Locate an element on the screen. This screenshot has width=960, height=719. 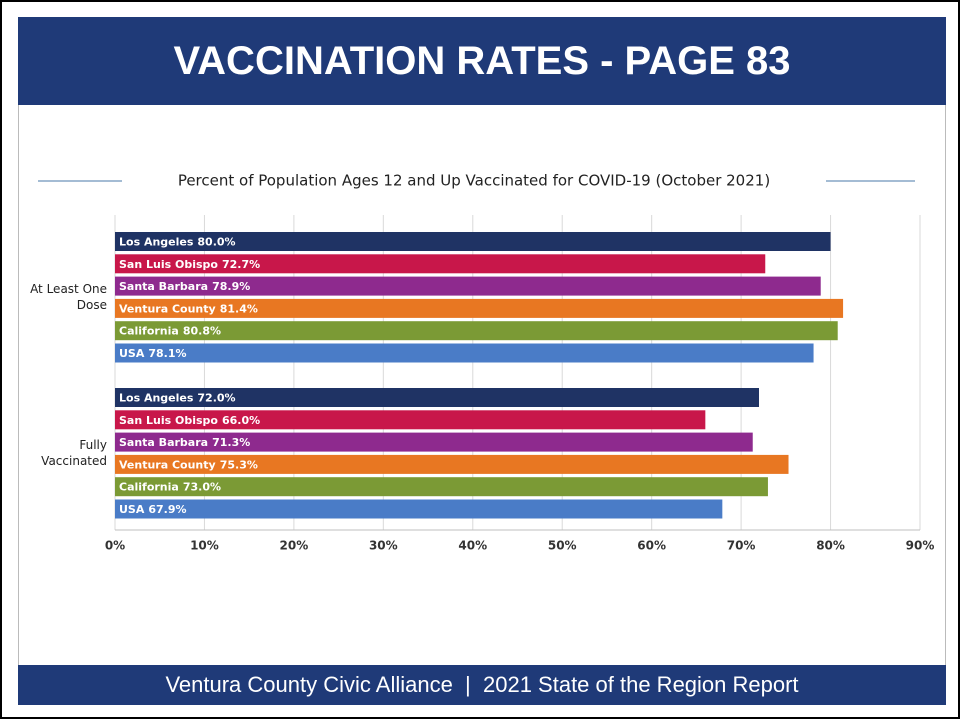
bar-label: San Luis Obispo 66.0% is located at coordinates (189, 420).